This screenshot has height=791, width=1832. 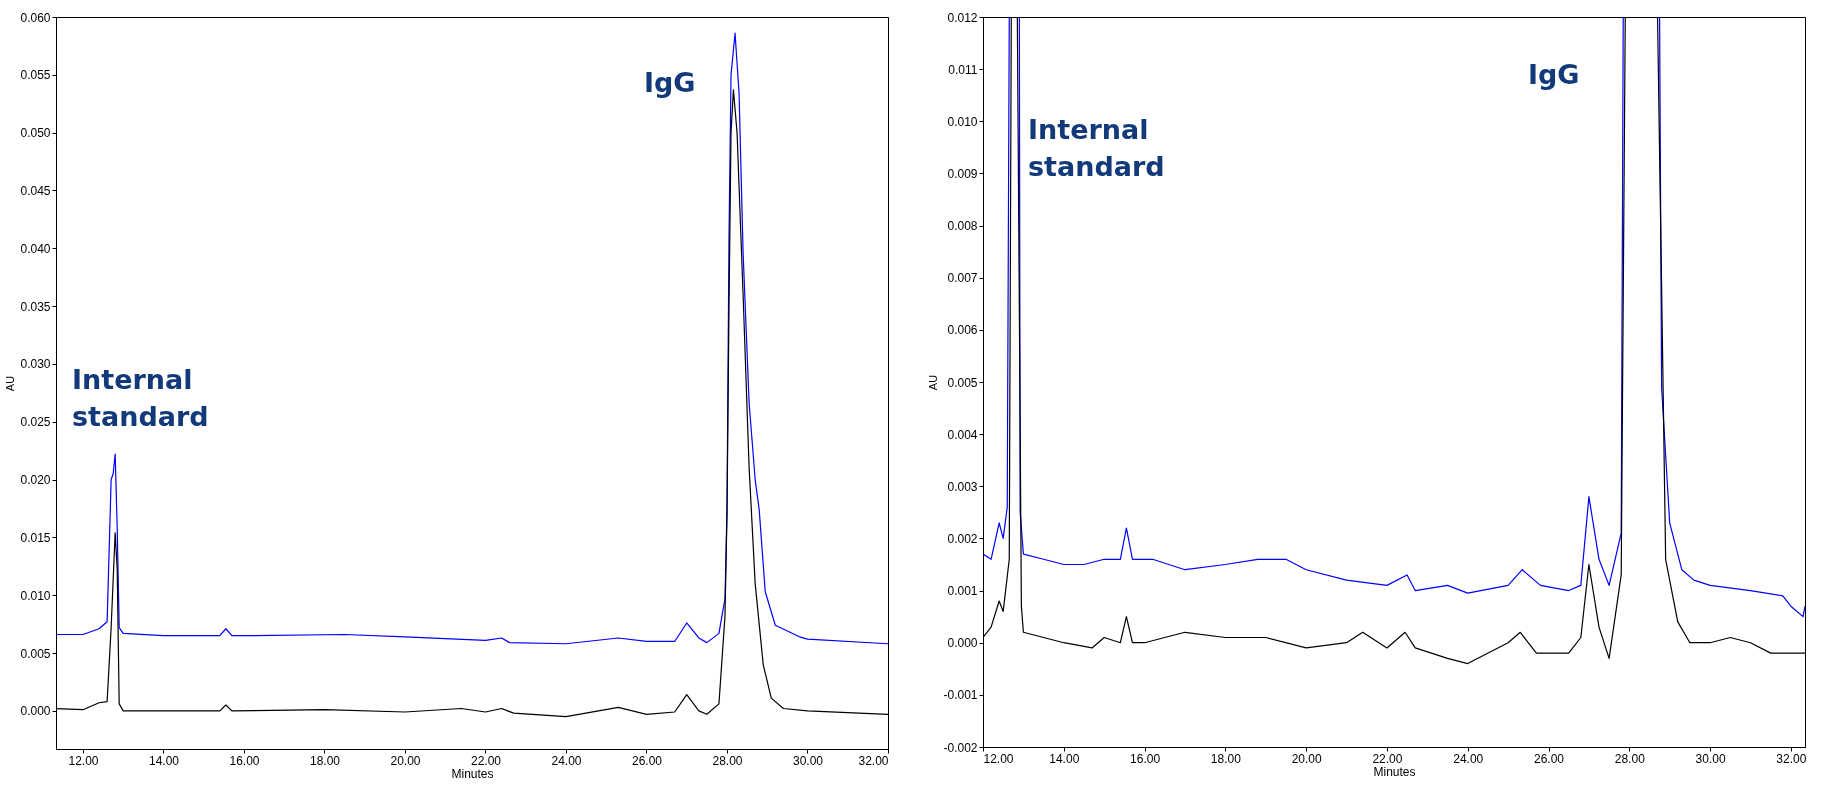 I want to click on y-tick-label: 0.001, so click(x=962, y=591).